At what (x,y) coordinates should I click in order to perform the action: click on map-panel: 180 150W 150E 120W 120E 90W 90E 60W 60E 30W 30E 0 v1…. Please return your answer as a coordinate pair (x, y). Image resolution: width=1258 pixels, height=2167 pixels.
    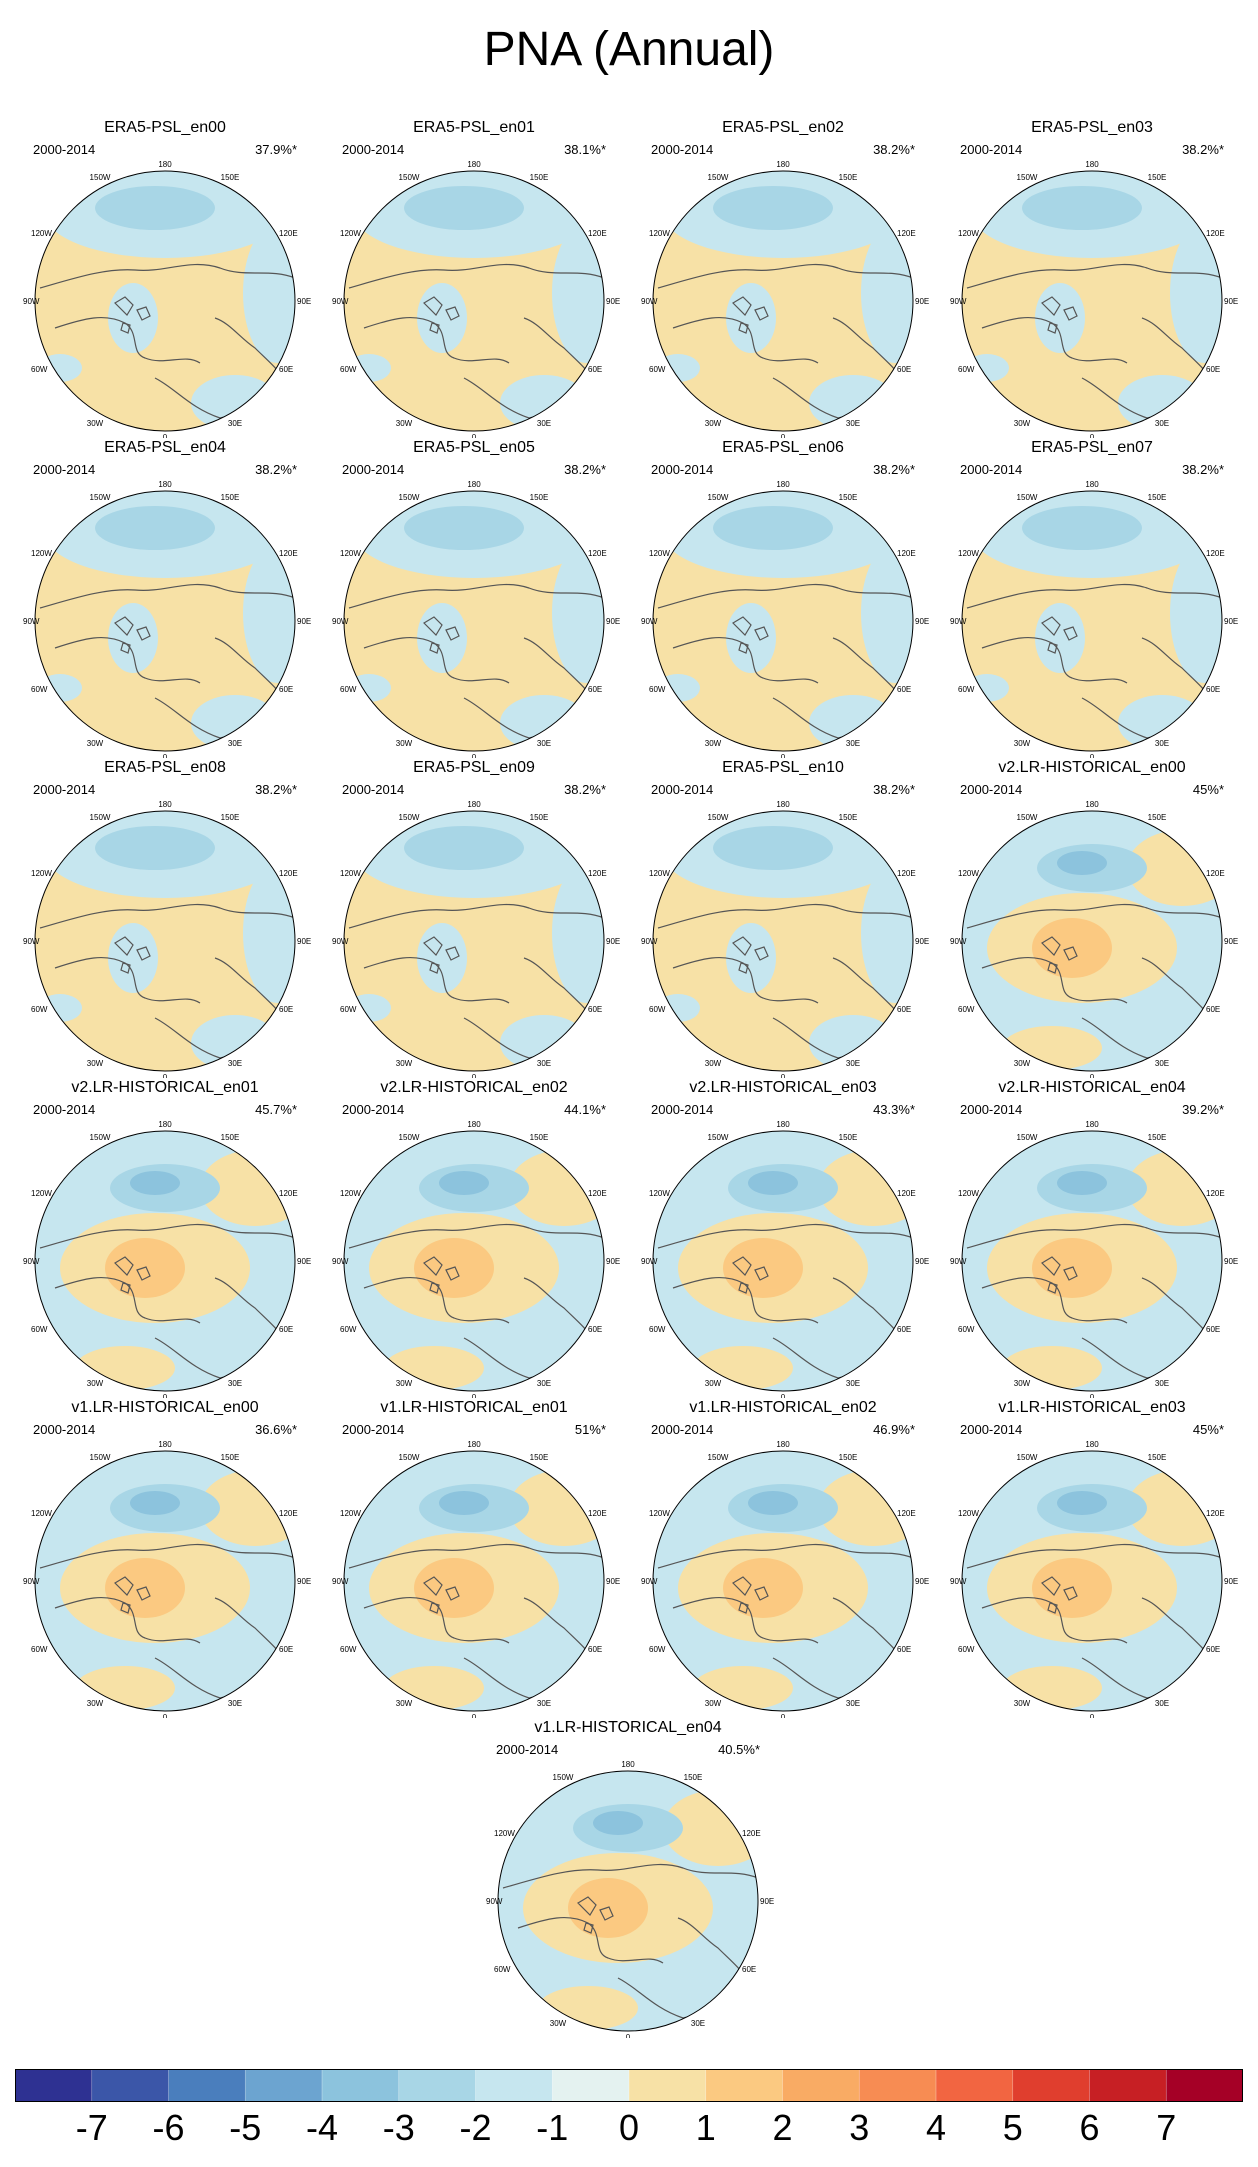
    Looking at the image, I should click on (474, 1558).